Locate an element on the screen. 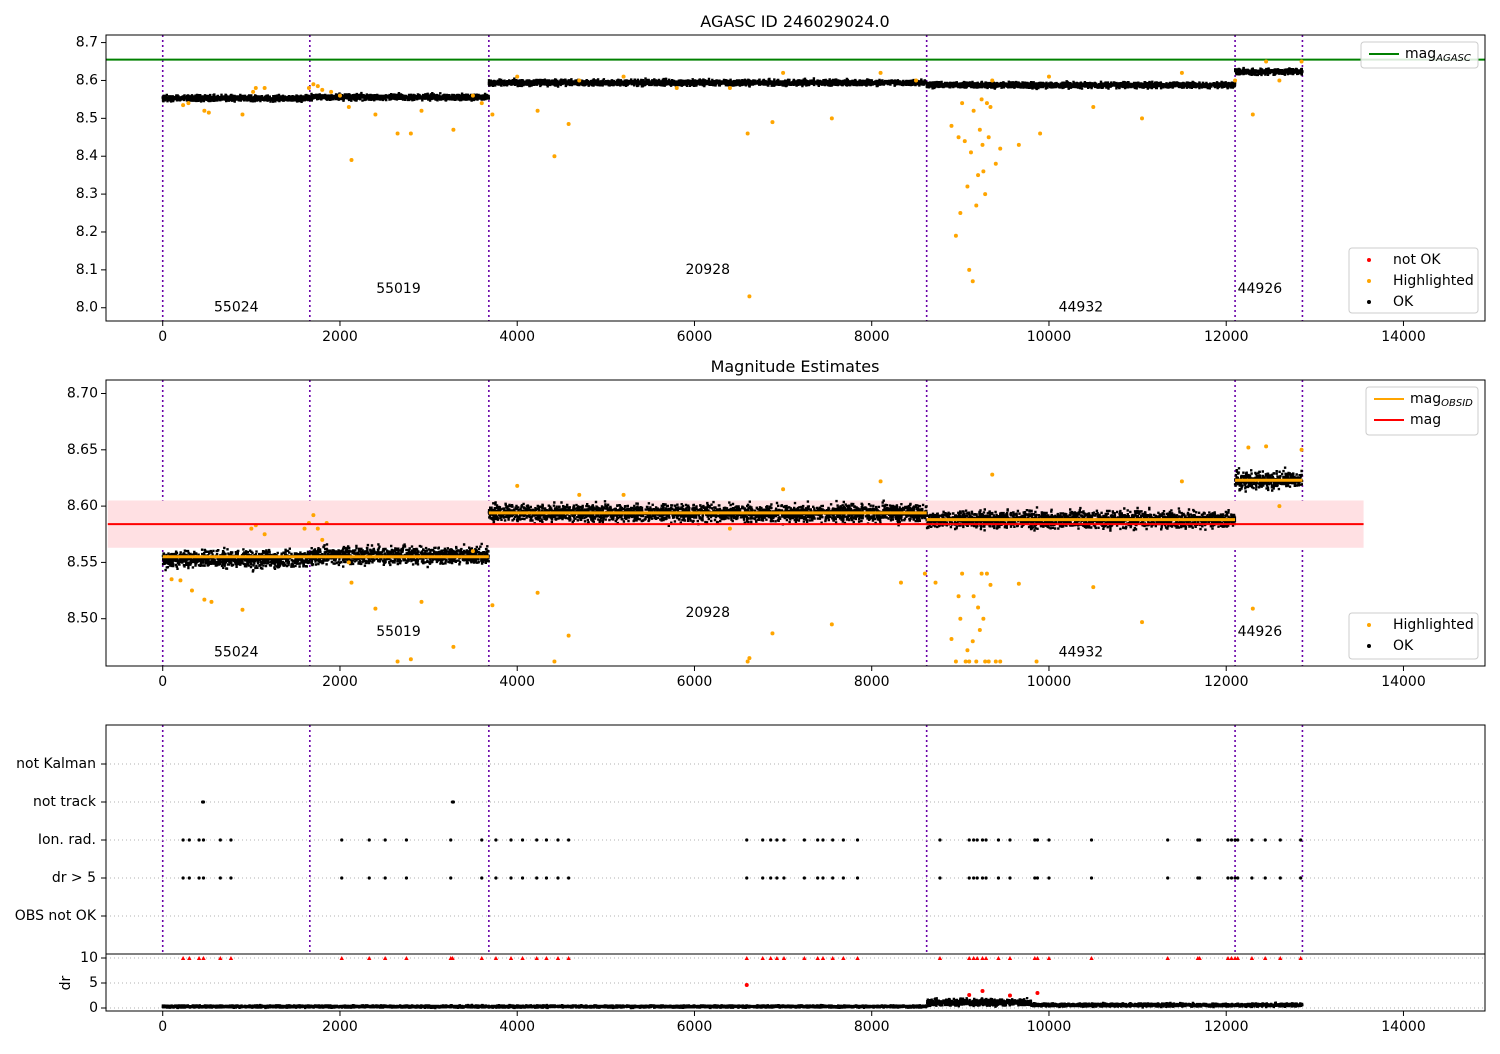 The width and height of the screenshot is (1500, 1054). panel-title-agasc: AGASC ID 246029024.0 is located at coordinates (794, 21).